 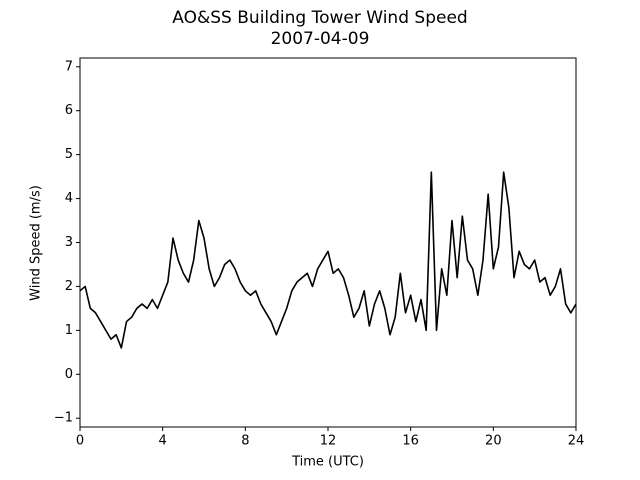 What do you see at coordinates (69, 198) in the screenshot?
I see `y-tick-label: 4` at bounding box center [69, 198].